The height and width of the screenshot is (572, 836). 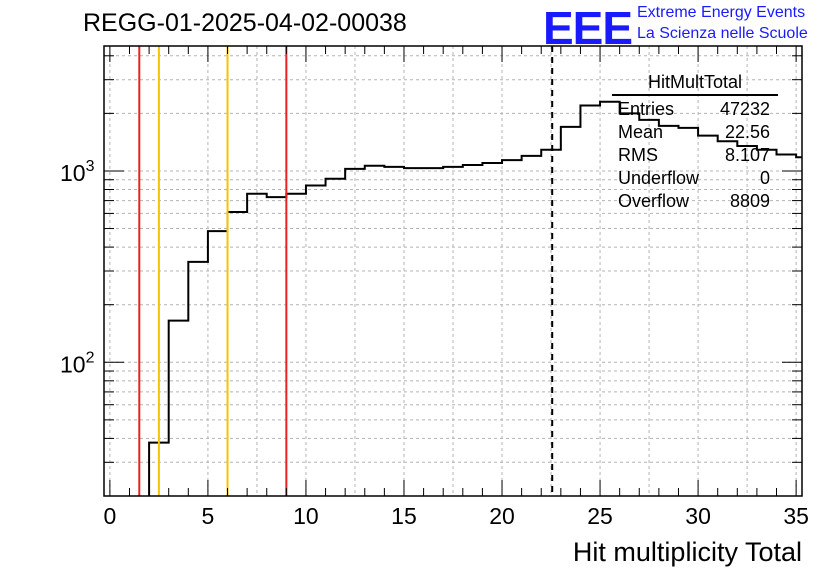 I want to click on x-tick-label: 0, so click(x=109, y=516).